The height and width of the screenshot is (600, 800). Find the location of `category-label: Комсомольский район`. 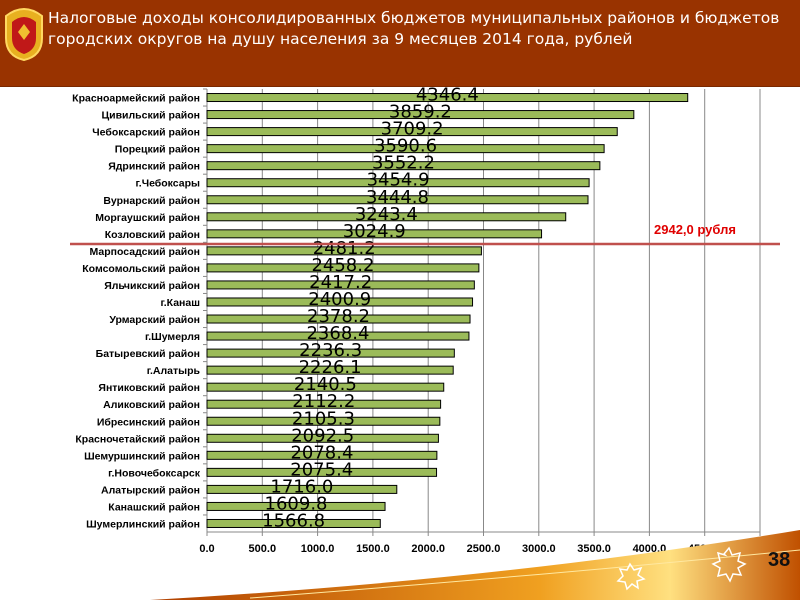

category-label: Комсомольский район is located at coordinates (141, 269).